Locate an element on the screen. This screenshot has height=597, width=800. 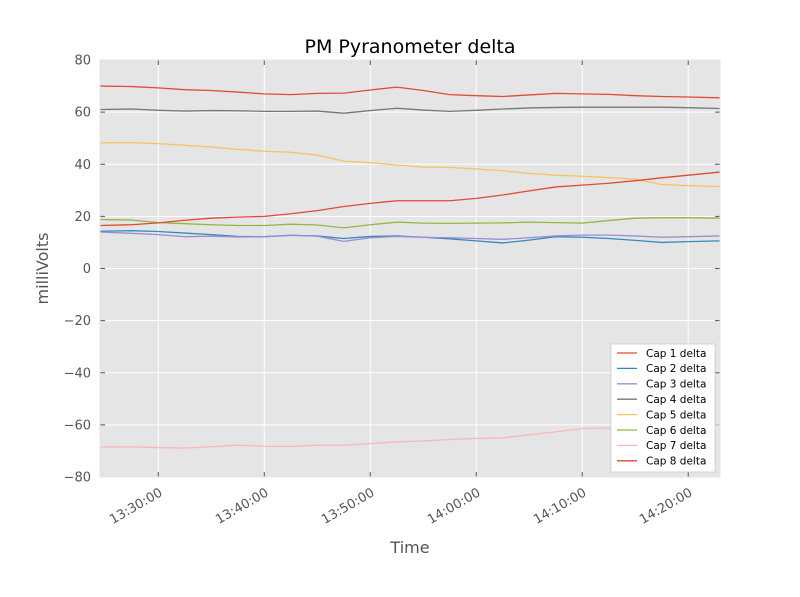
y-tick-label: −60 is located at coordinates (77, 425).